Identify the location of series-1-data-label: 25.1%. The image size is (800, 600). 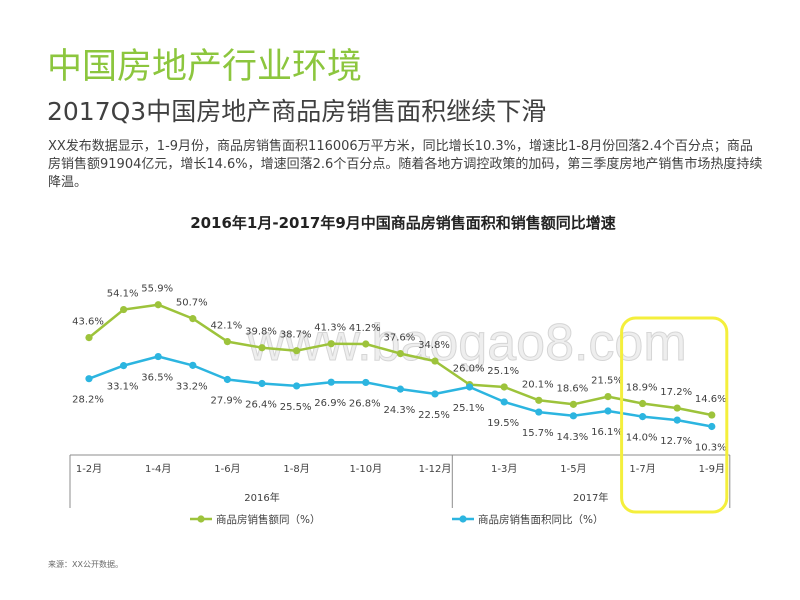
(503, 371).